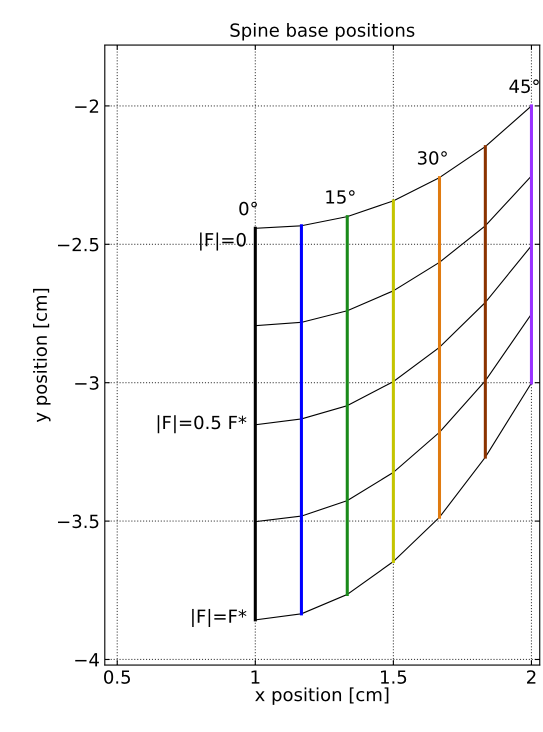  I want to click on y-tick-label: −2.5, so click(78, 245).